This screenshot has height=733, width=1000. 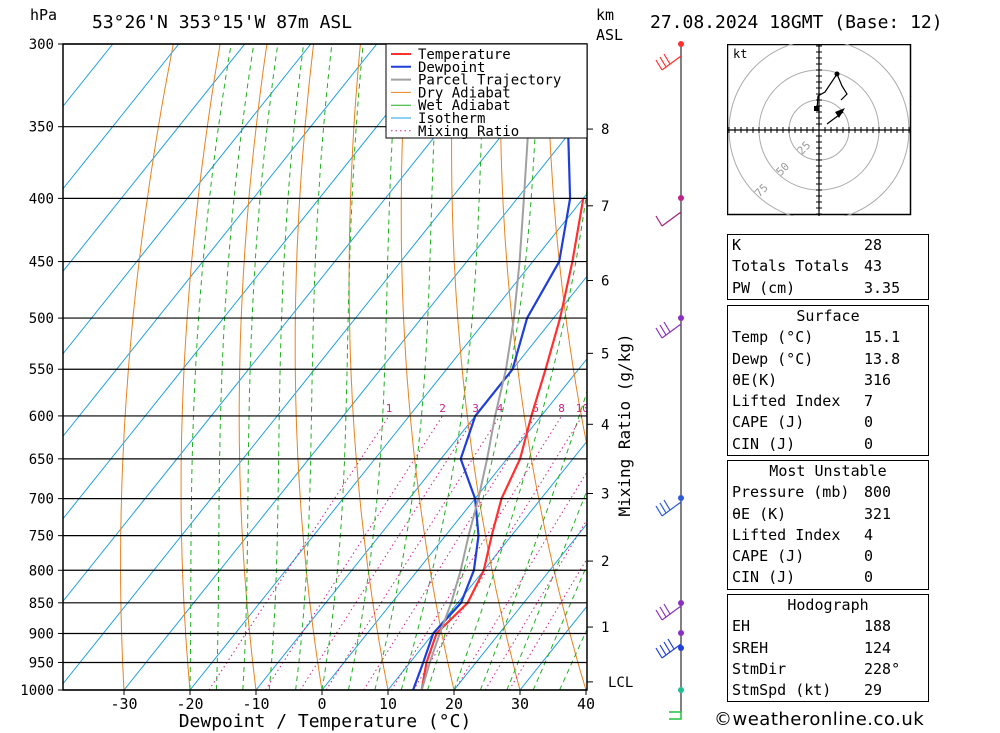 What do you see at coordinates (764, 287) in the screenshot?
I see `index-label: PW (cm)` at bounding box center [764, 287].